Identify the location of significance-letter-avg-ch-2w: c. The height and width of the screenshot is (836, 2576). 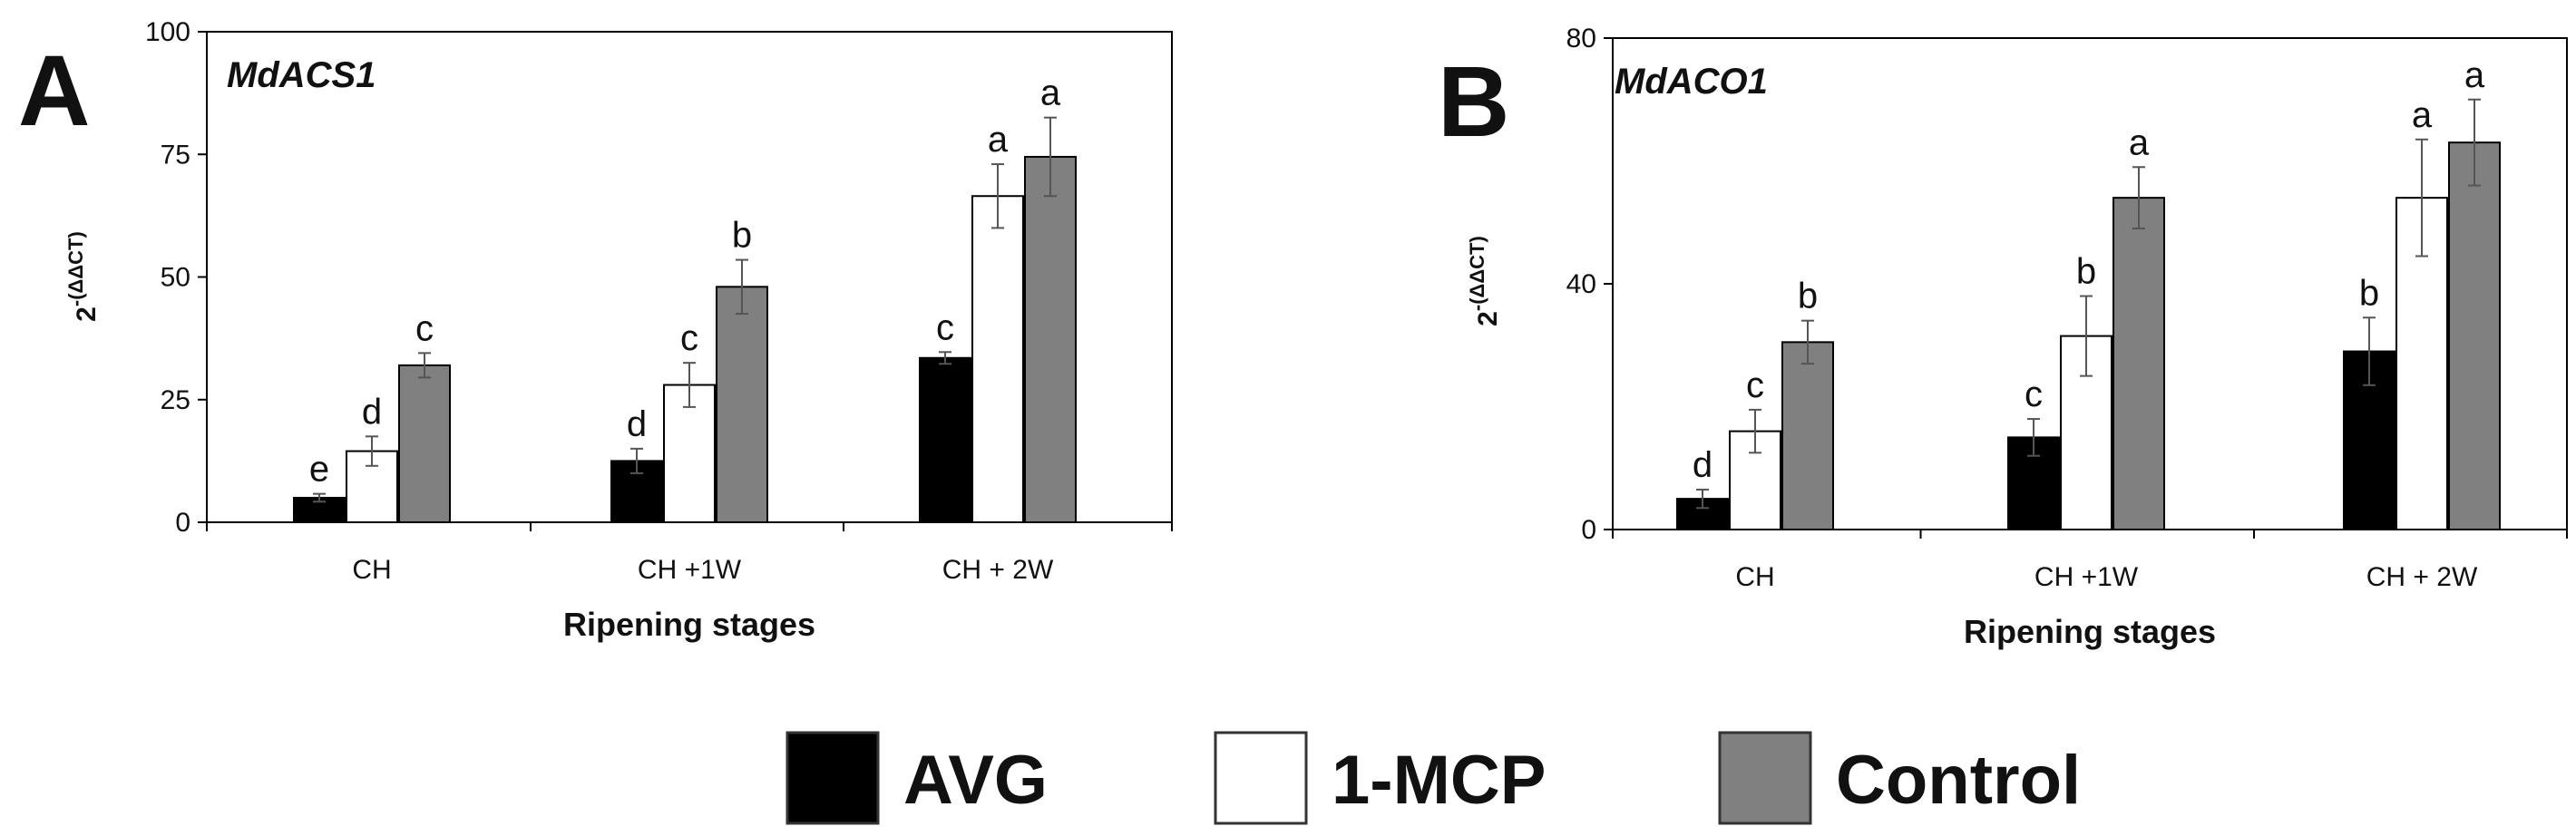
(945, 327).